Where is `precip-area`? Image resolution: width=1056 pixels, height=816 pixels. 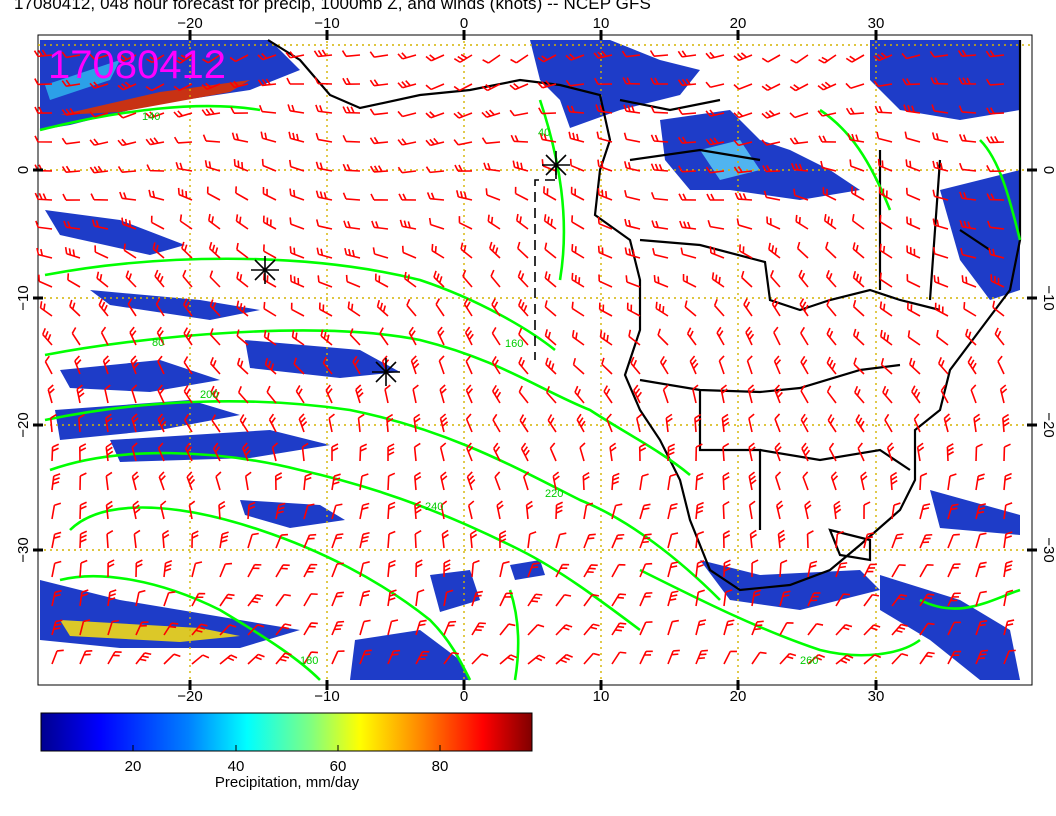
precip-area is located at coordinates (730, 160).